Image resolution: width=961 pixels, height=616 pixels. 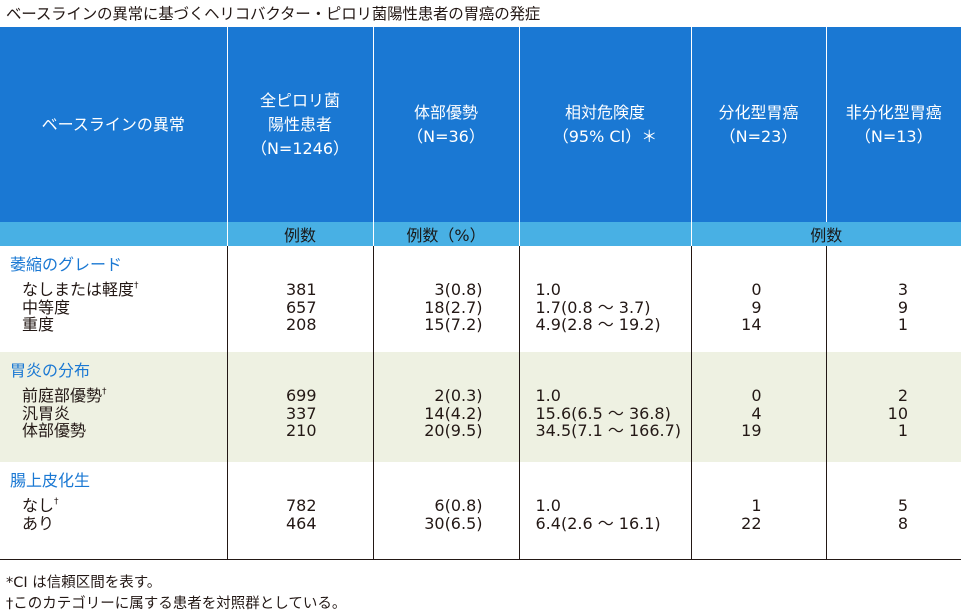 I want to click on diff-cancer-value-cell: 1 22, so click(x=758, y=511).